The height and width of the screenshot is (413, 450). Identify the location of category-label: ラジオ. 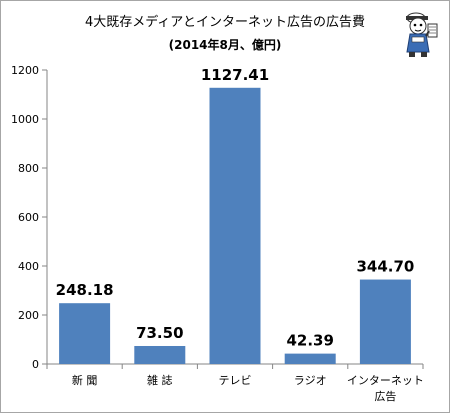
(310, 380).